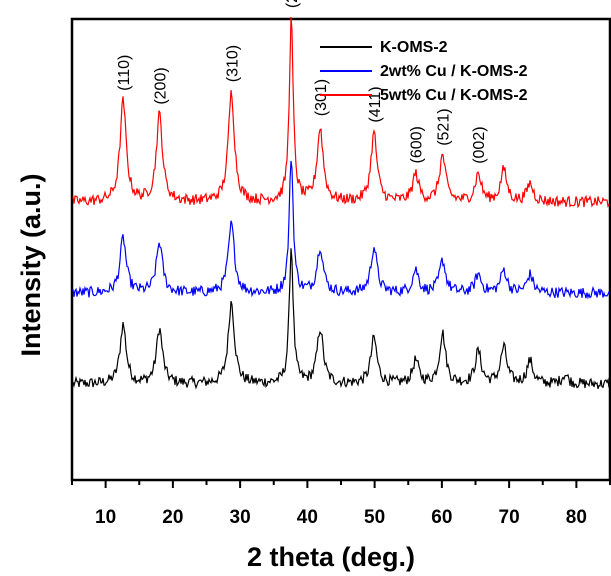  Describe the element at coordinates (240, 517) in the screenshot. I see `x-tick-label: 30` at that location.